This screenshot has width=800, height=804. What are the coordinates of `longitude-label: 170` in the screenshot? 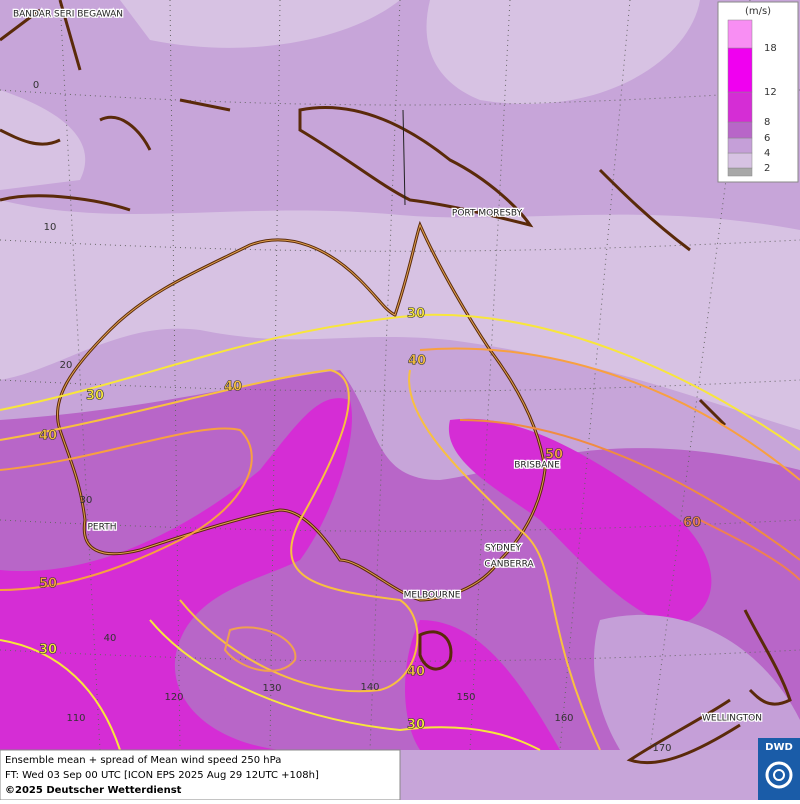 It's located at (661, 748).